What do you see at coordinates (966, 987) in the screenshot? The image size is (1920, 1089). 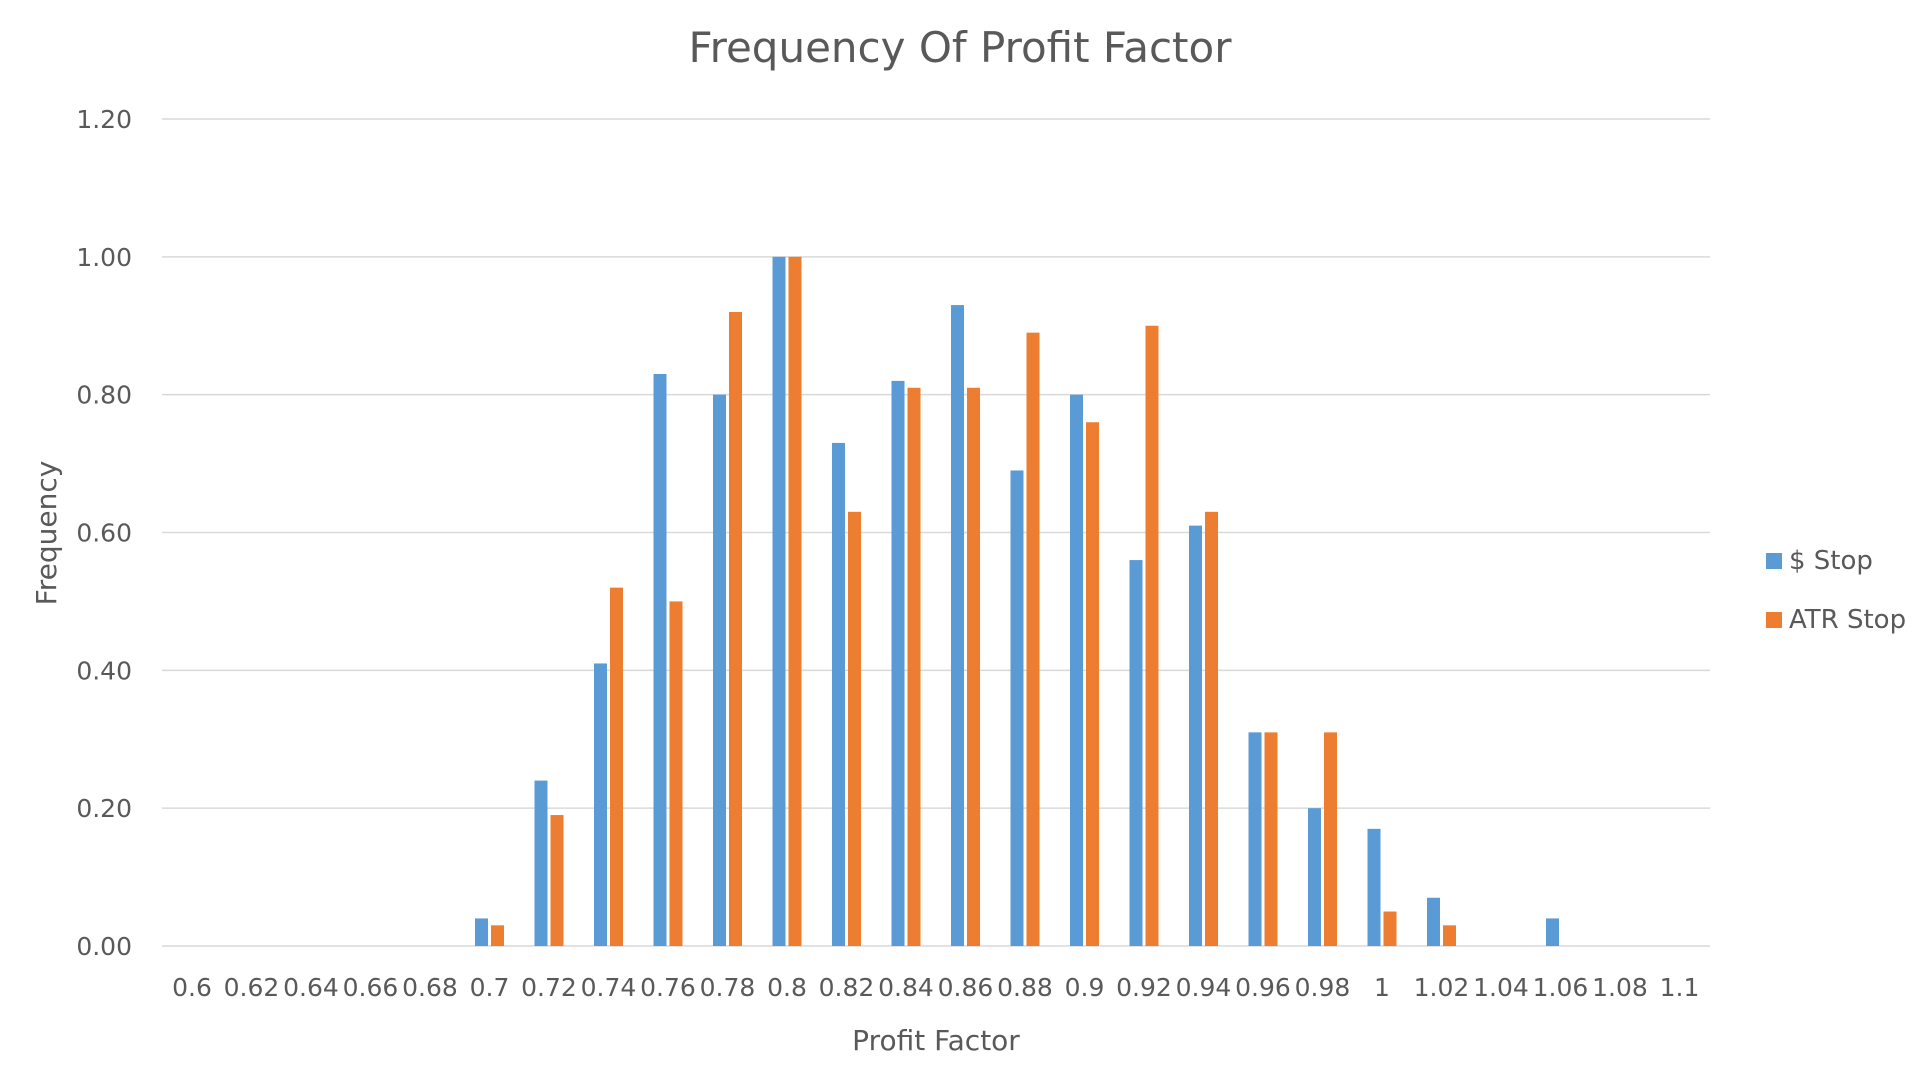 I see `x-tick-label: 0.86` at bounding box center [966, 987].